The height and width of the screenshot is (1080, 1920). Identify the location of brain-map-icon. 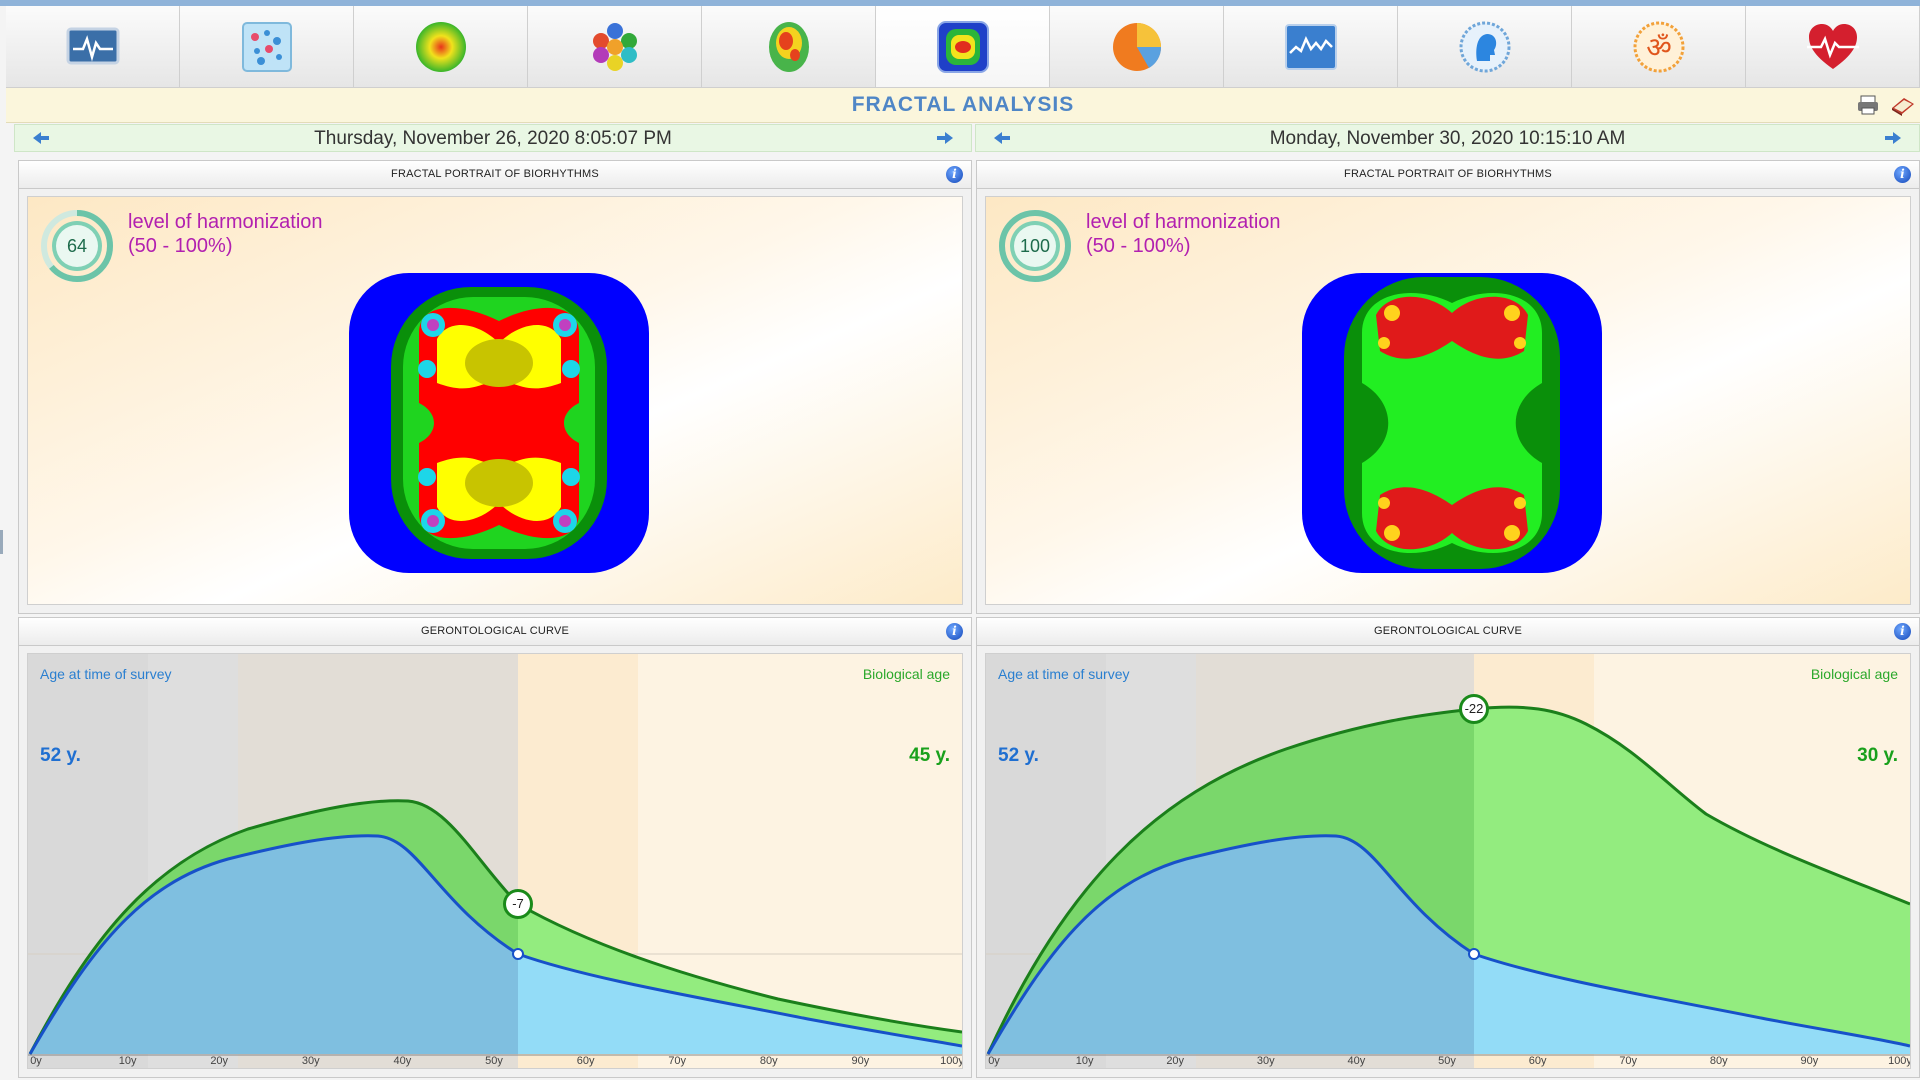
(788, 46).